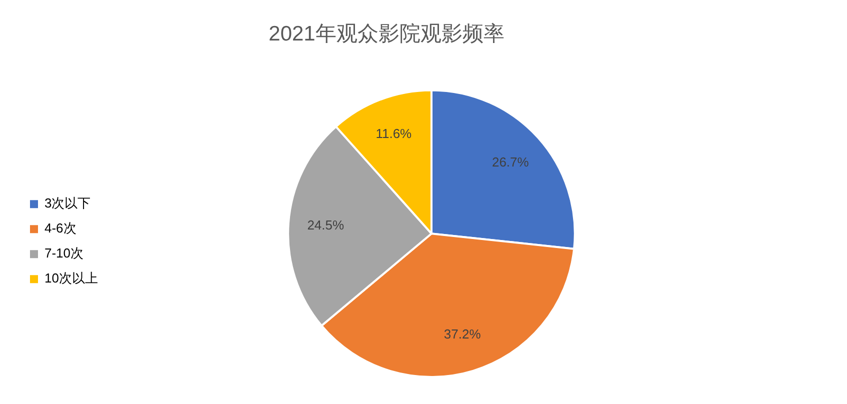 This screenshot has width=847, height=404. I want to click on data-label: 24.5%, so click(326, 225).